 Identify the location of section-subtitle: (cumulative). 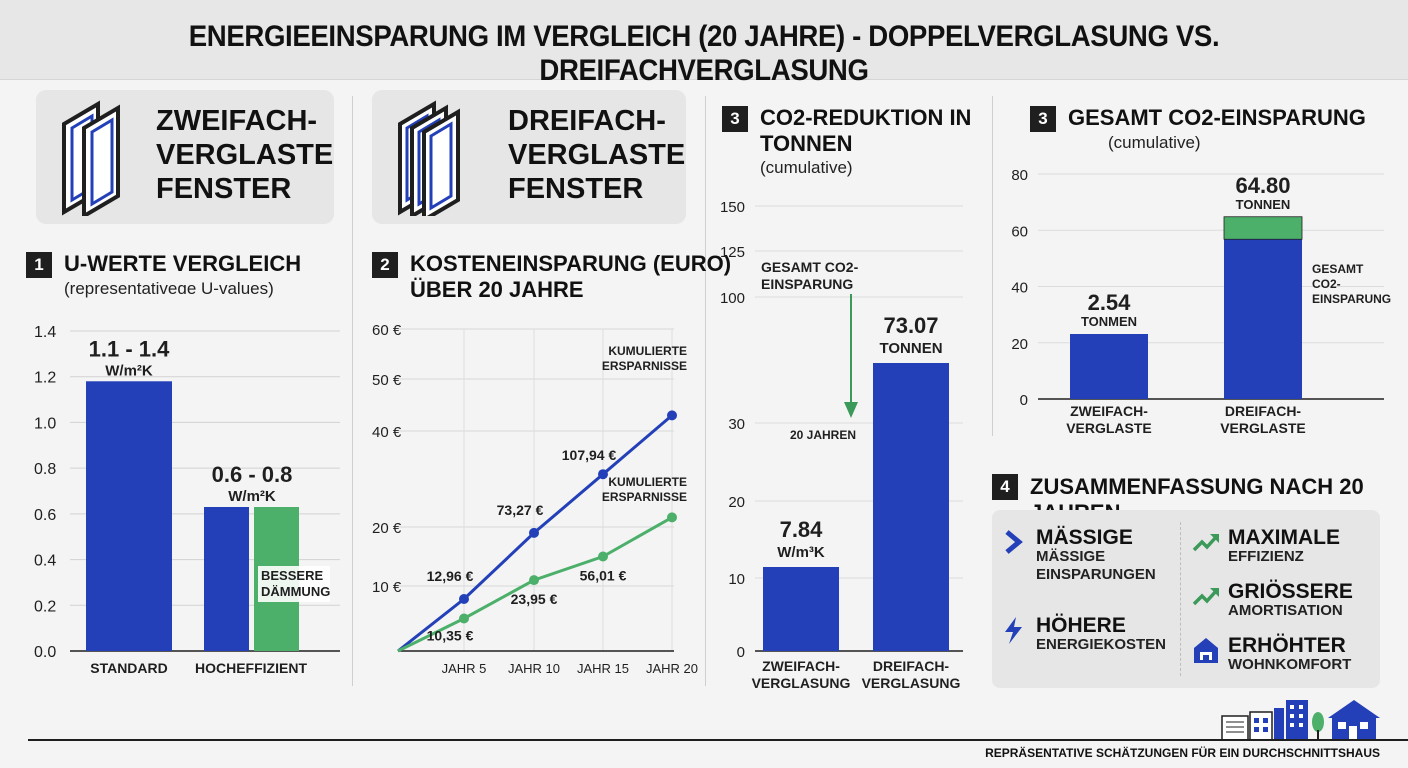
(806, 167).